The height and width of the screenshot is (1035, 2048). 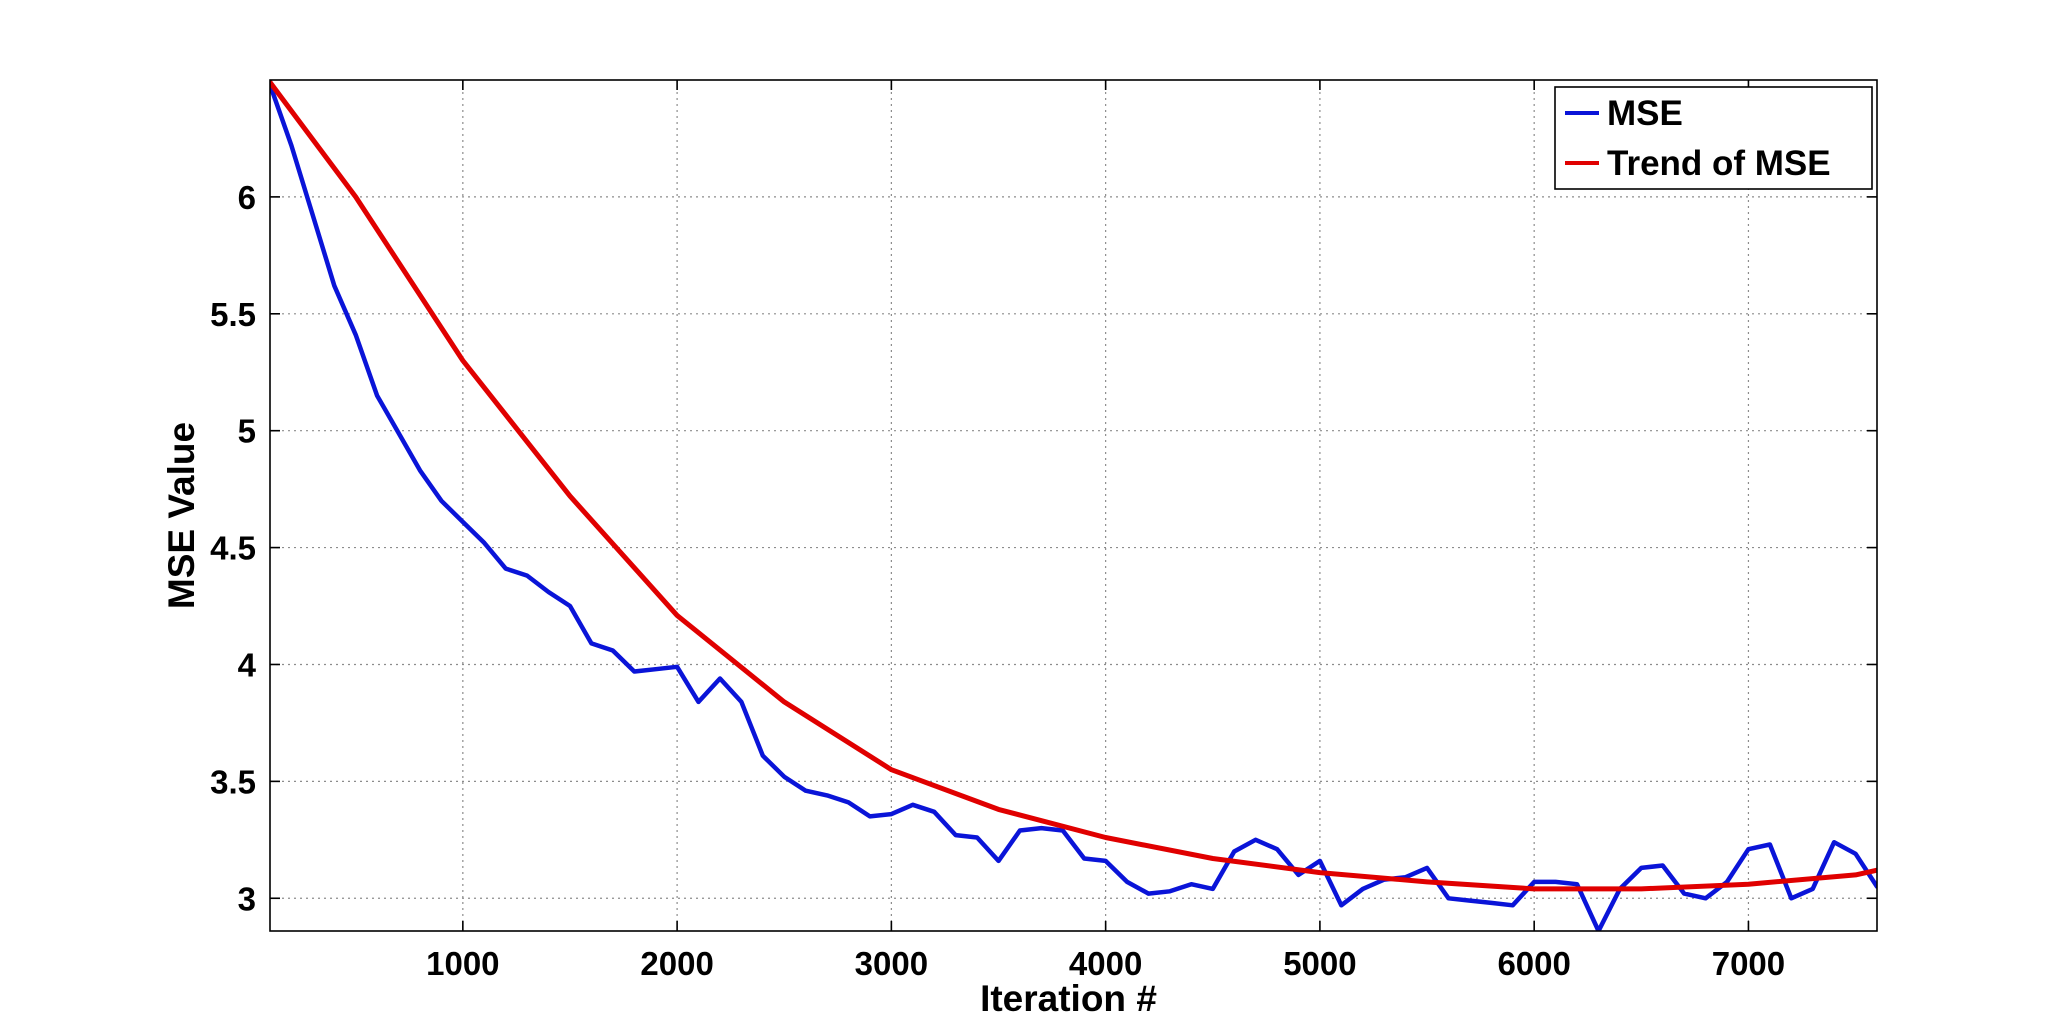 I want to click on legend-label-mse: MSE, so click(x=1645, y=113).